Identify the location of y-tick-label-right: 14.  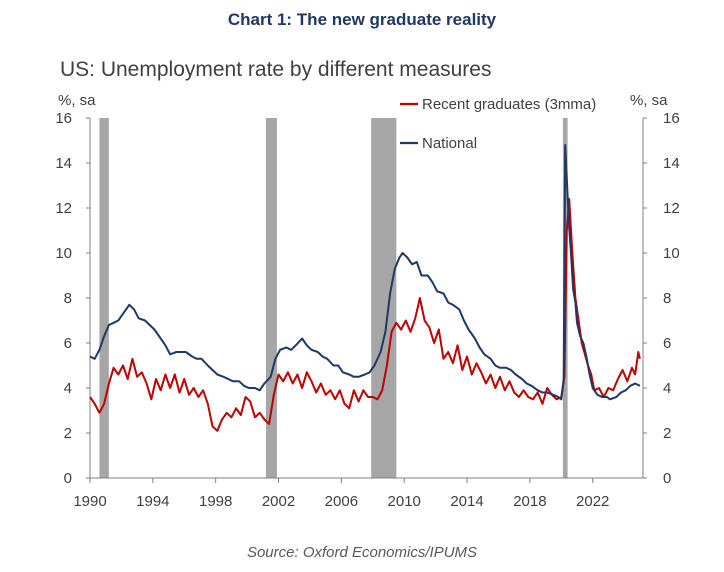
(671, 163).